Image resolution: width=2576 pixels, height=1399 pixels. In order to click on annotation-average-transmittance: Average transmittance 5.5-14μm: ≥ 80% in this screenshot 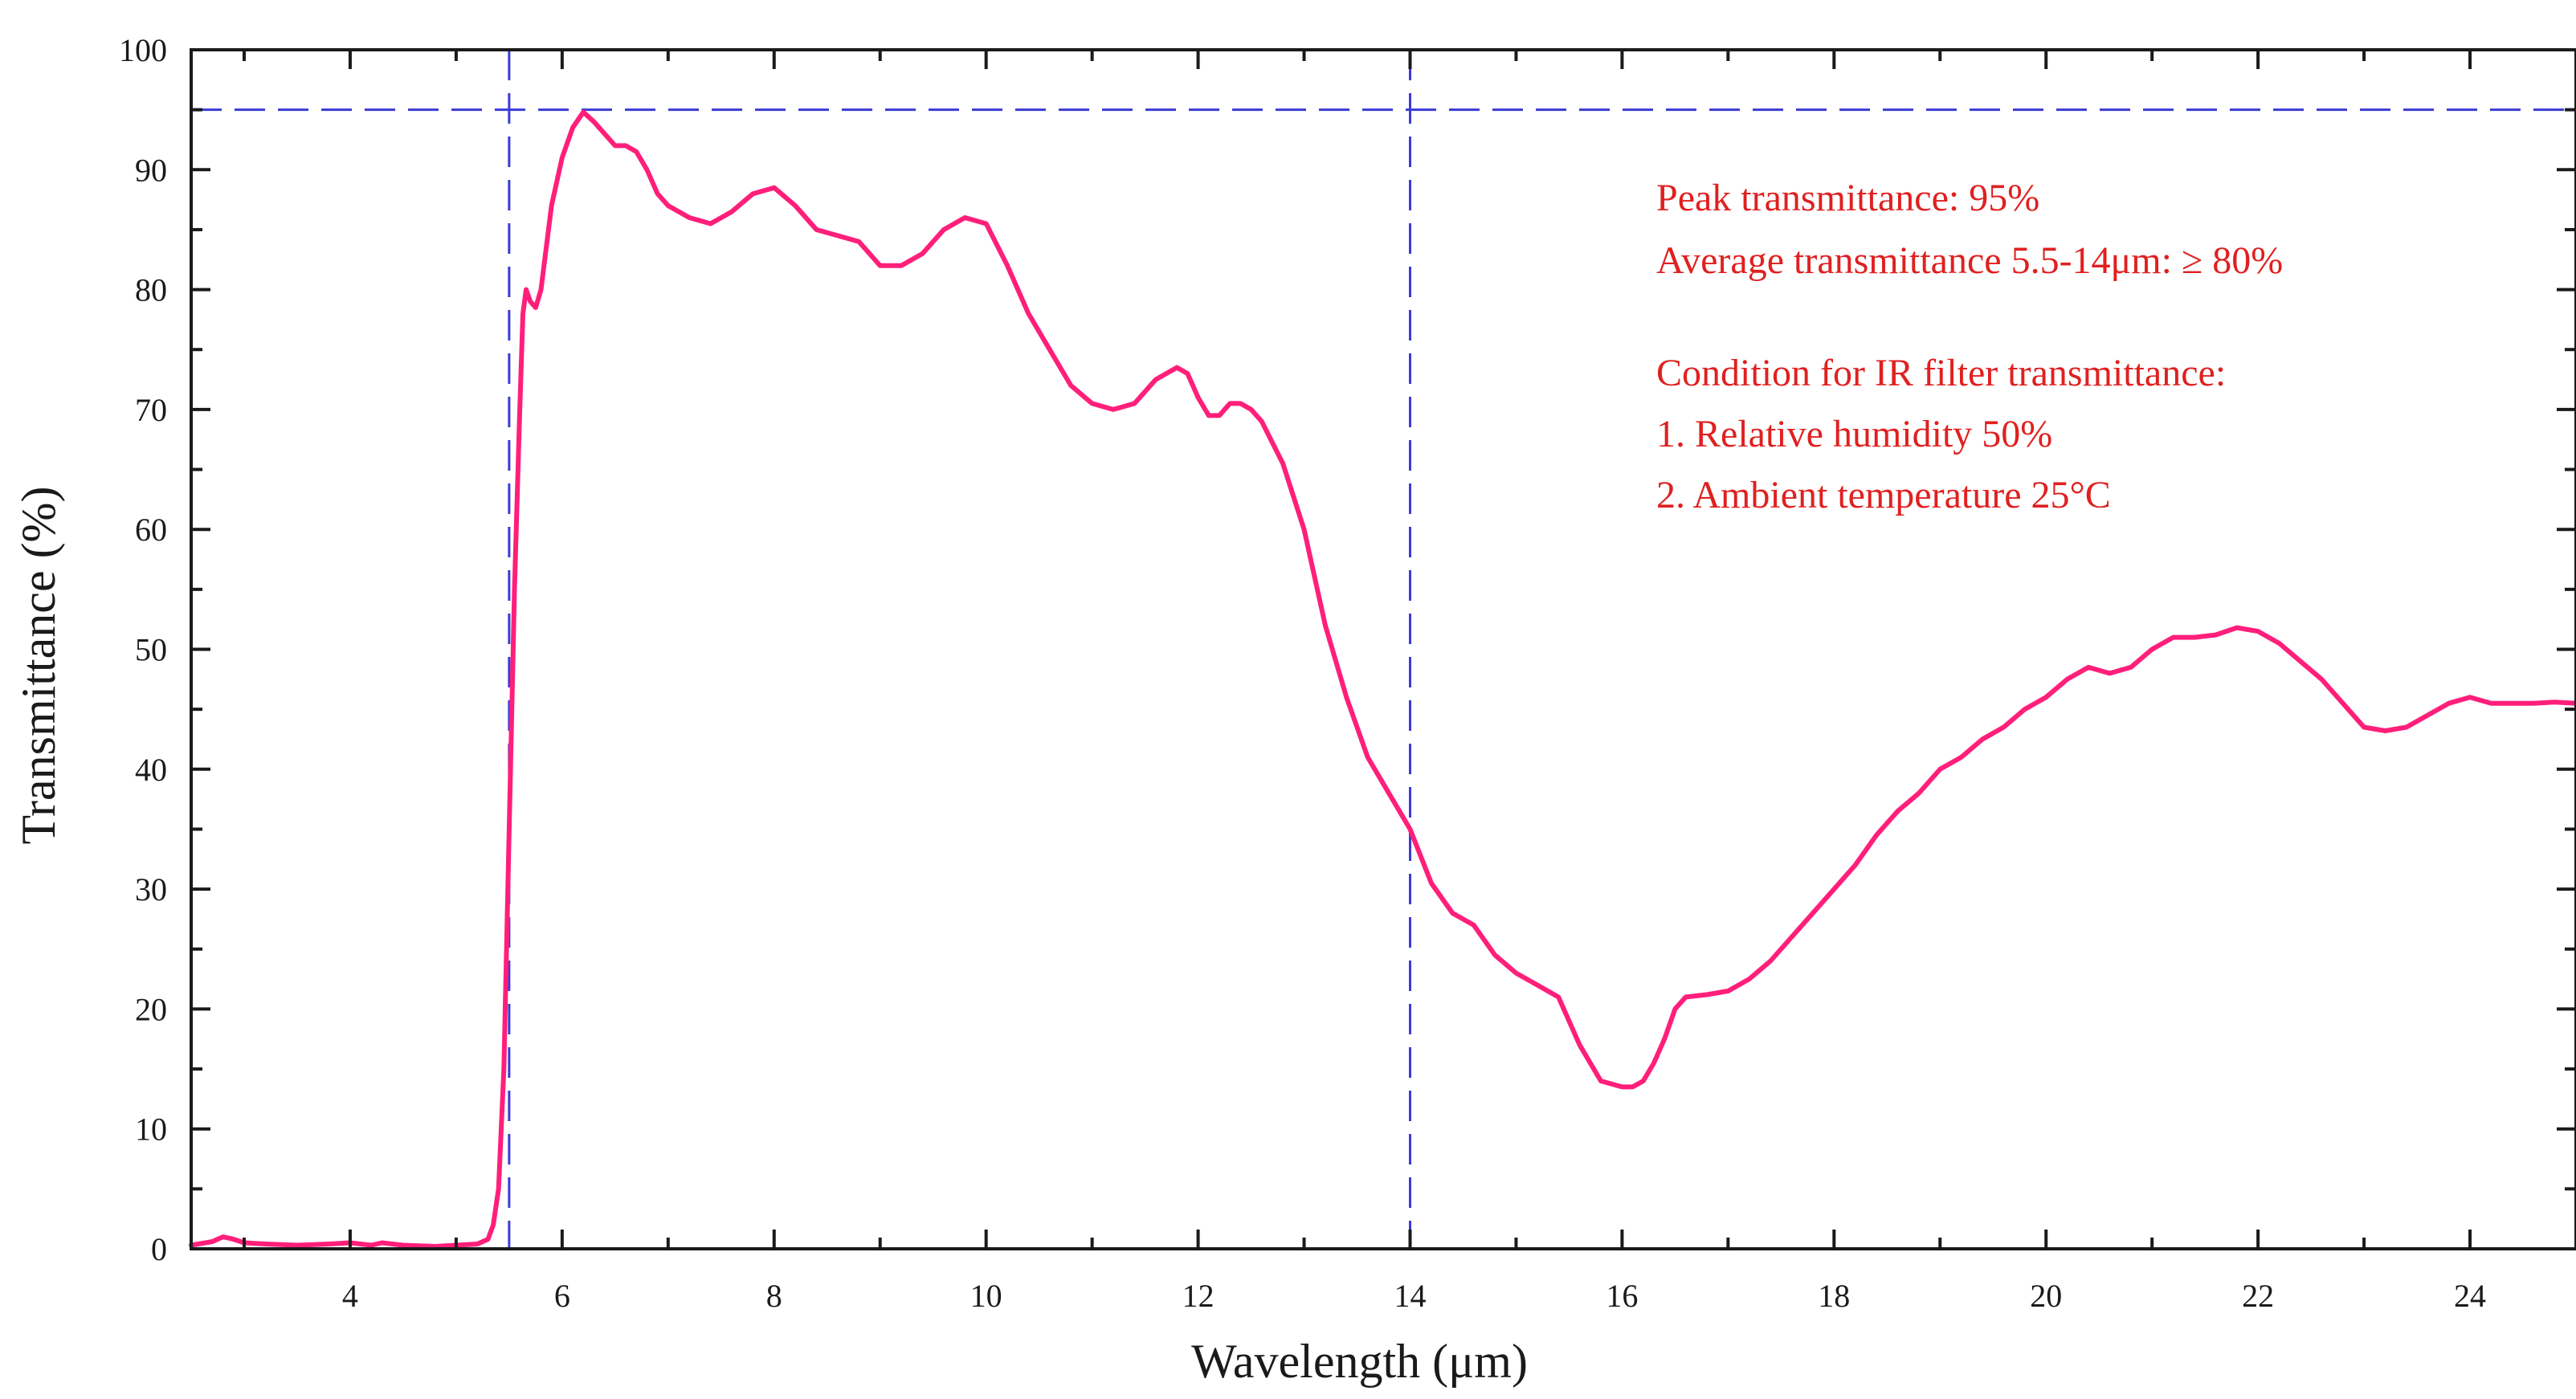, I will do `click(1969, 260)`.